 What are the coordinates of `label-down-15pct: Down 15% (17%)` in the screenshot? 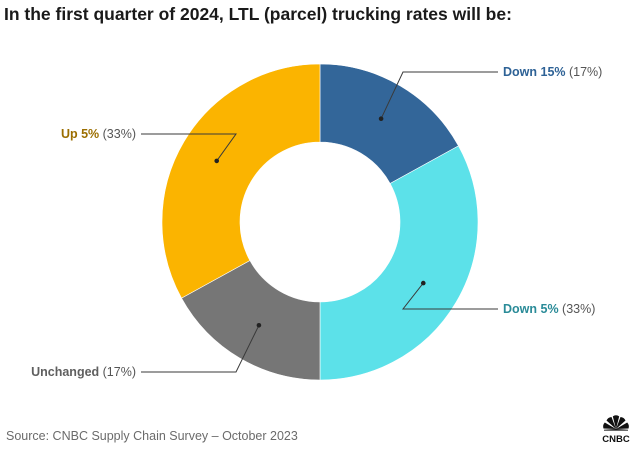 It's located at (552, 72).